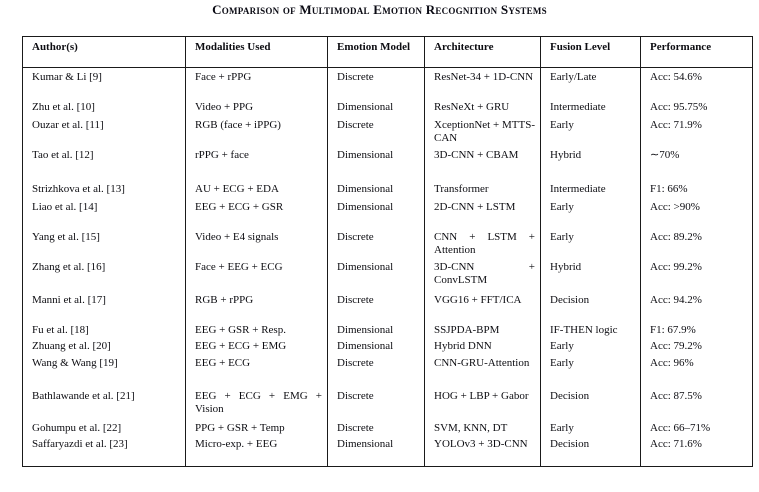 This screenshot has width=759, height=492. I want to click on cell-author: Strizhkova et al. [13], so click(78, 188).